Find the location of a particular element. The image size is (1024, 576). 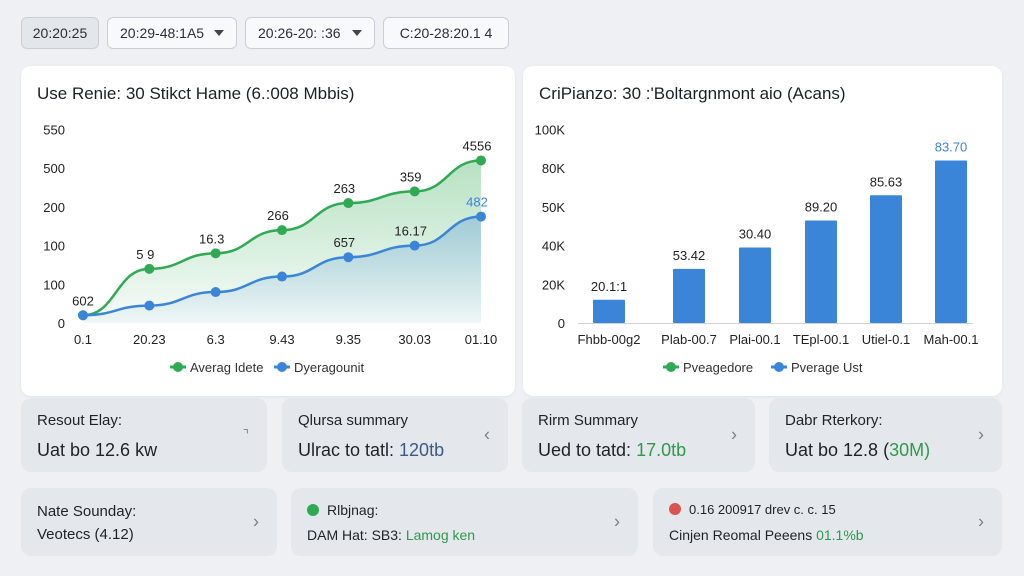

summary-card-7-title: 0.16 200917 drev c. c. 15 is located at coordinates (762, 509).